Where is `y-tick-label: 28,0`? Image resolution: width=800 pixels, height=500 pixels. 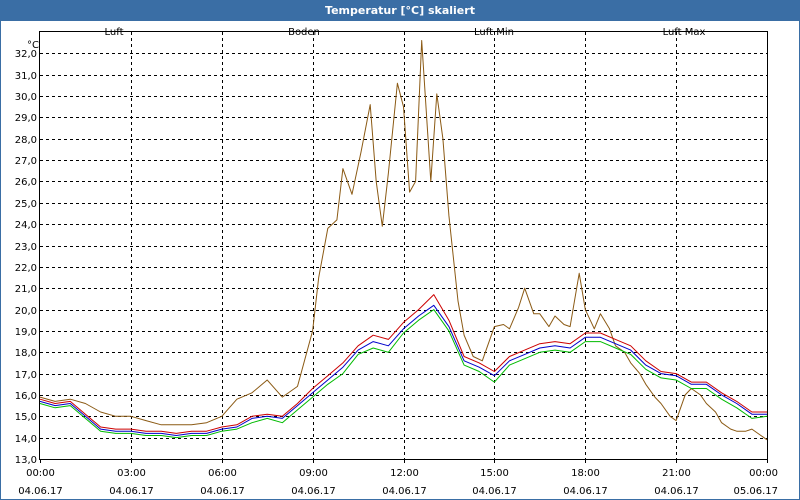 y-tick-label: 28,0 is located at coordinates (26, 140).